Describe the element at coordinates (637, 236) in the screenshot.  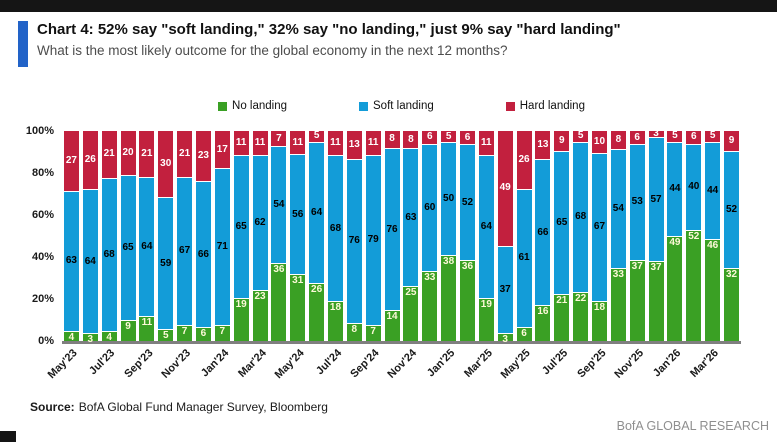
I see `stacked-bar: 6 53 37` at that location.